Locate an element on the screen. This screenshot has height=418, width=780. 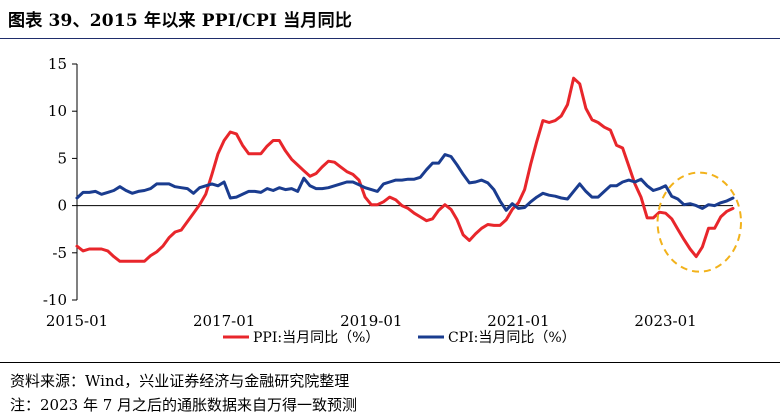
y-tick-label: -5 is located at coordinates (59, 253).